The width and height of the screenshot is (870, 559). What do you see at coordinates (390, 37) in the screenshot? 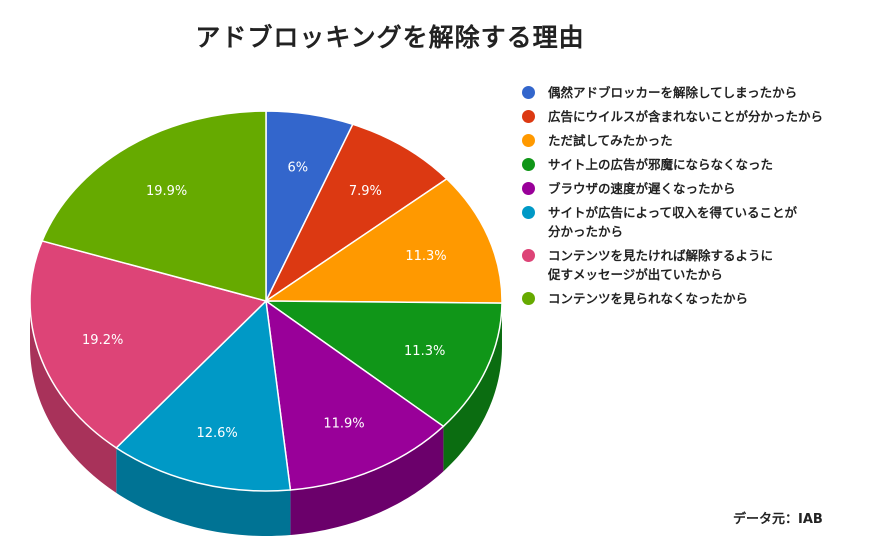
I see `chart-title: アドブロッキングを解除する理由` at bounding box center [390, 37].